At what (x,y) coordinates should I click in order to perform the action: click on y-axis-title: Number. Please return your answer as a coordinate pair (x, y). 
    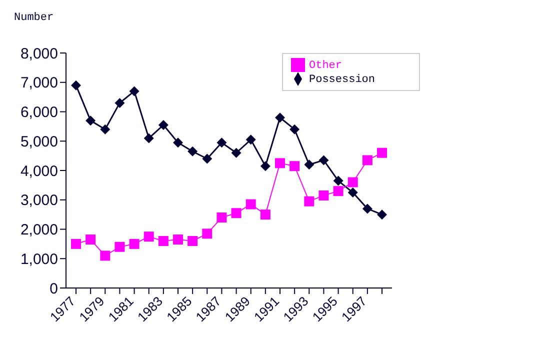
    Looking at the image, I should click on (34, 18).